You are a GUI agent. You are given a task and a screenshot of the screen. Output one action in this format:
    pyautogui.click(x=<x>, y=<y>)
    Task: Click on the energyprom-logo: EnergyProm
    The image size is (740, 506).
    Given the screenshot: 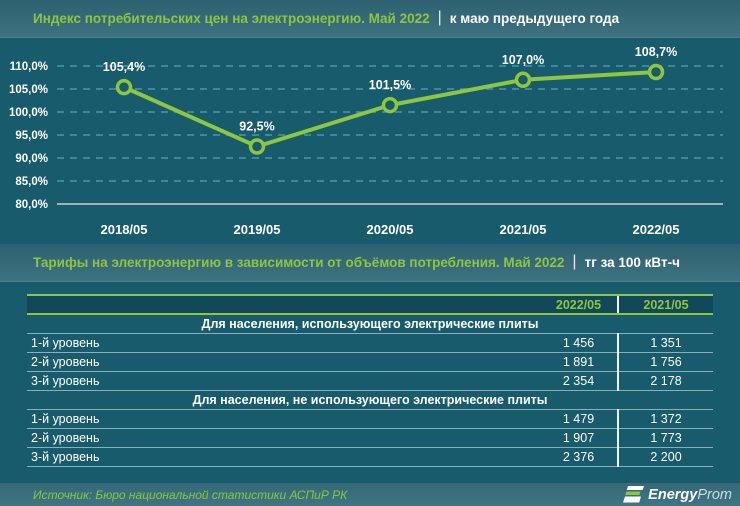 What is the action you would take?
    pyautogui.click(x=677, y=495)
    